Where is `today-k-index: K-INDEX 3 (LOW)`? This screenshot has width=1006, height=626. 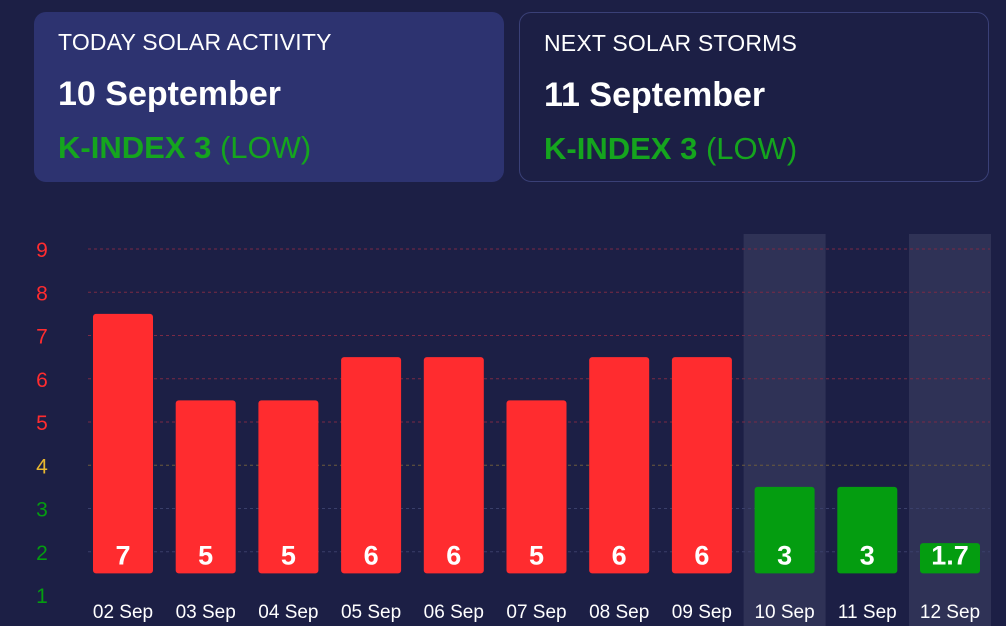 today-k-index: K-INDEX 3 (LOW) is located at coordinates (269, 148).